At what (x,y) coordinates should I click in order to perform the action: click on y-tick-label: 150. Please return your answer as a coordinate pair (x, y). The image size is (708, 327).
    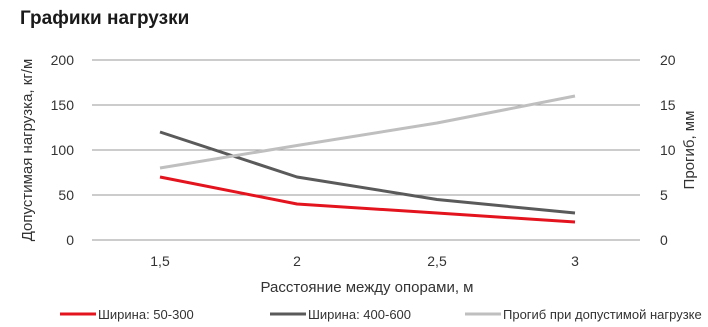
    Looking at the image, I should click on (63, 105).